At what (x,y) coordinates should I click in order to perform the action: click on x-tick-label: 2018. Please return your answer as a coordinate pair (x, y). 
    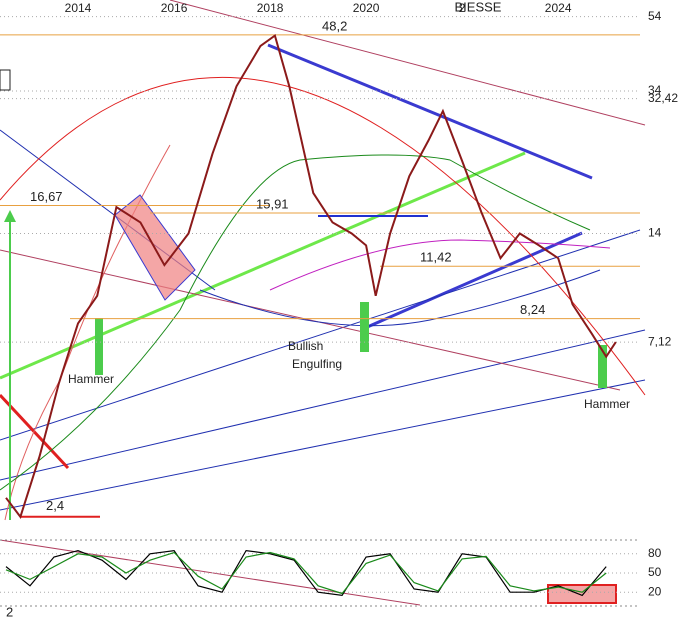
    Looking at the image, I should click on (270, 8).